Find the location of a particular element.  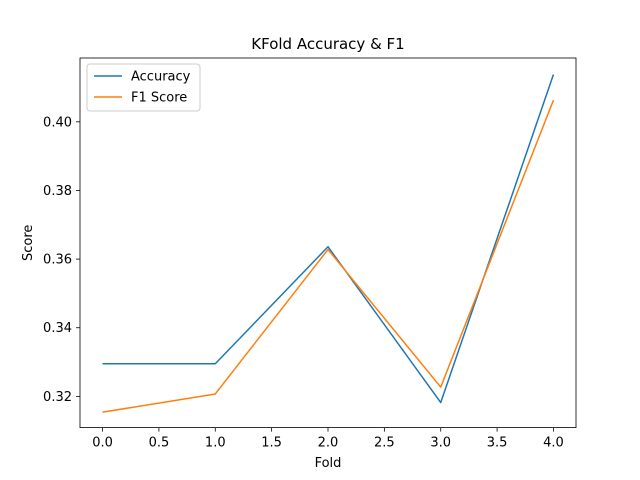

legend: Accuracy F1 Score is located at coordinates (143, 87).